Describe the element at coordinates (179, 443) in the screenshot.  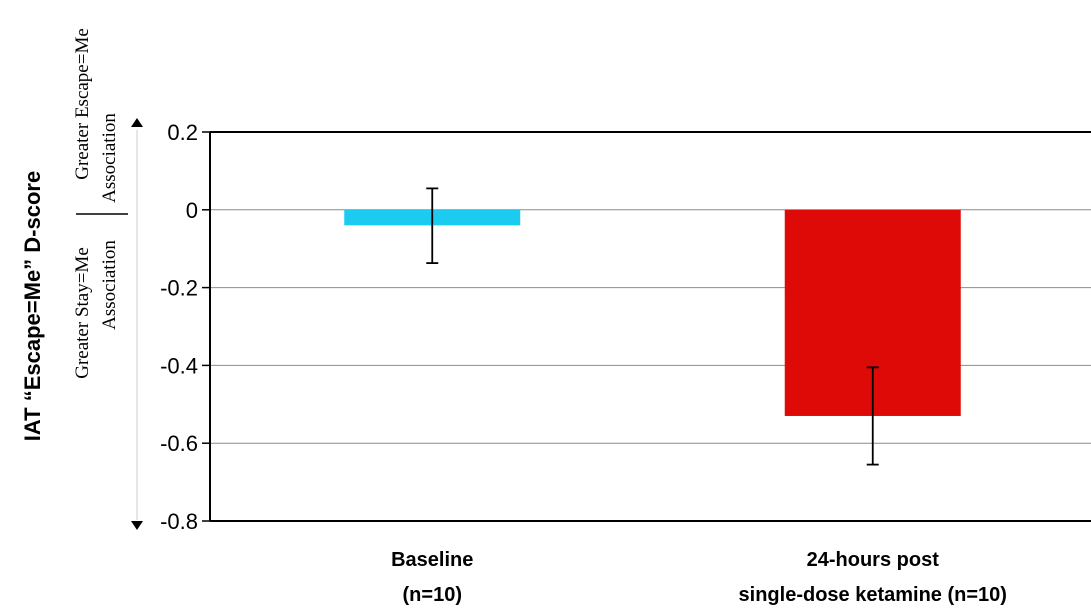
I see `y-tick-label: -0.6` at that location.